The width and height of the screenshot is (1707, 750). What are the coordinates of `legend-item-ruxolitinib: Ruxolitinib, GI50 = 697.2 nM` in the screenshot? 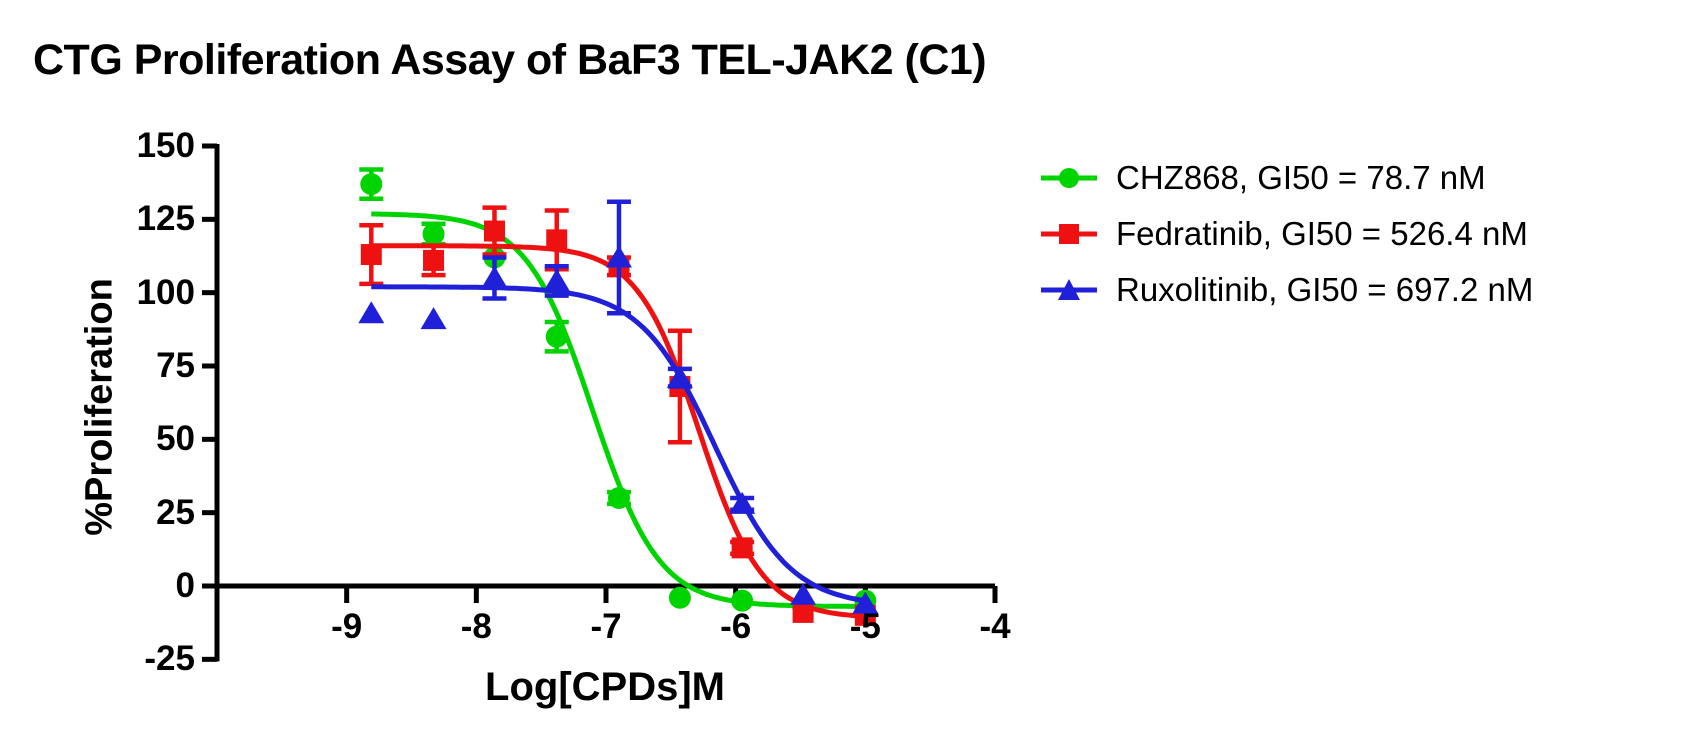 It's located at (1286, 290).